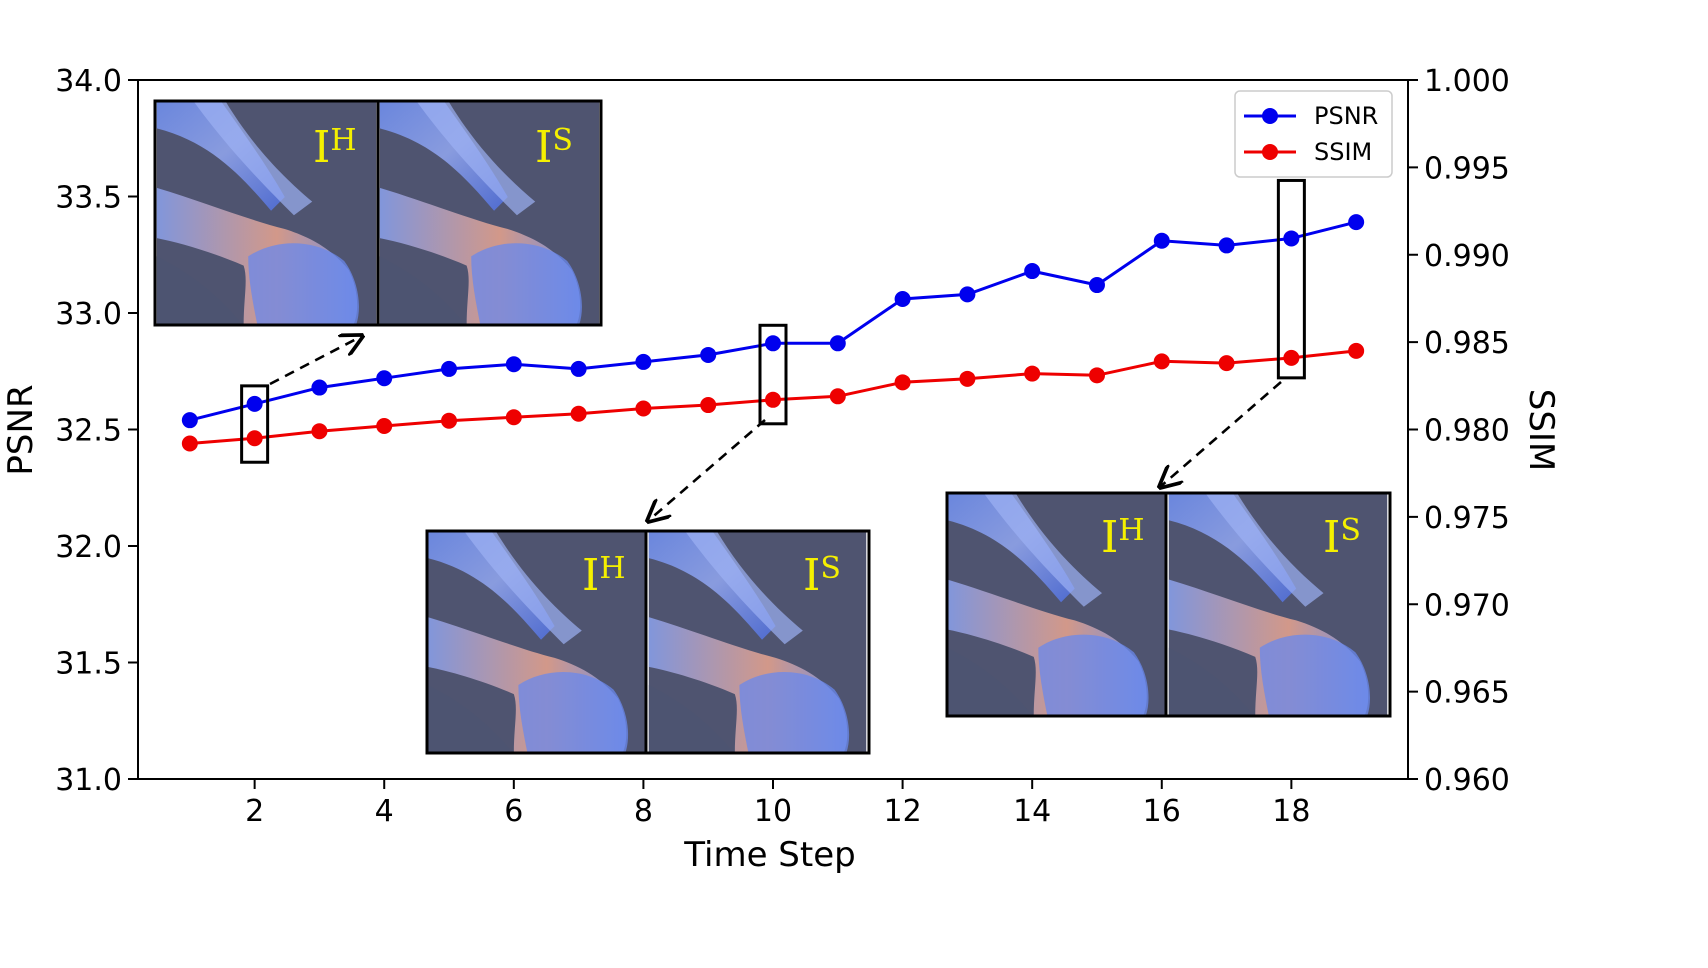 Image resolution: width=1708 pixels, height=968 pixels. I want to click on x-tick-label: 8, so click(643, 811).